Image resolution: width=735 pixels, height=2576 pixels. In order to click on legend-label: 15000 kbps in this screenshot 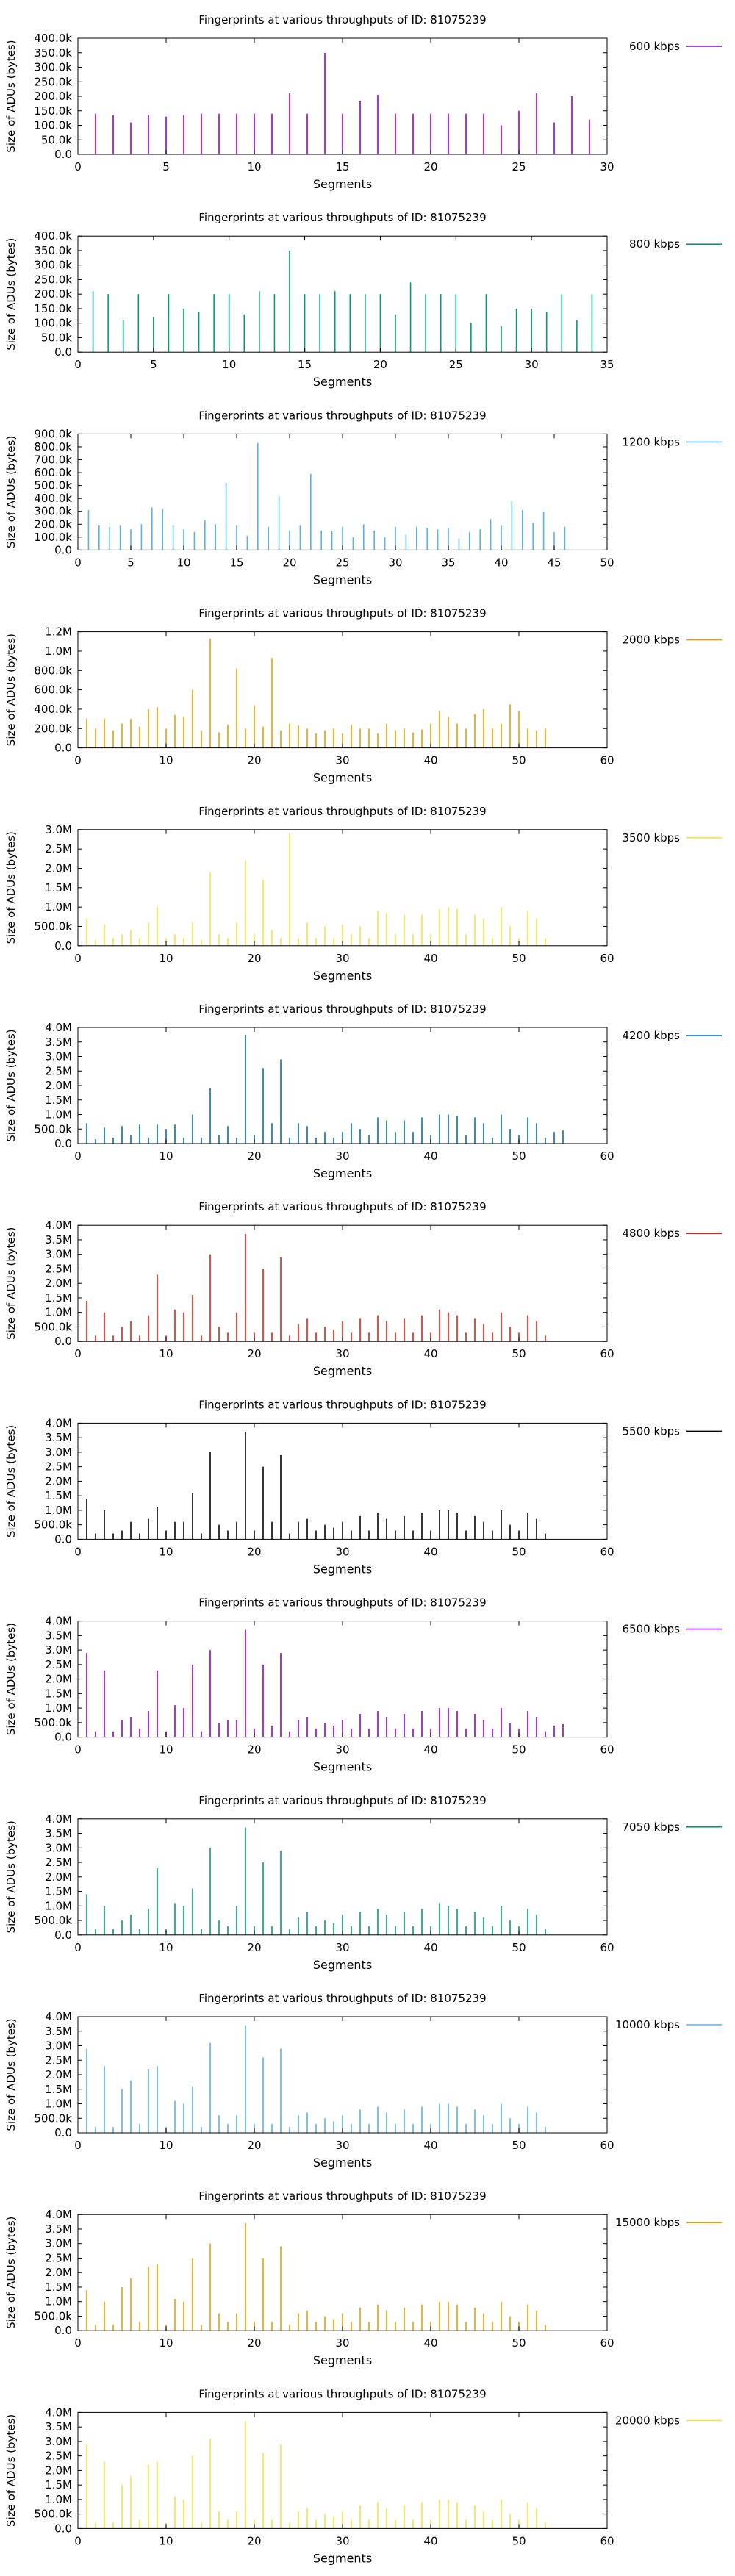, I will do `click(647, 2222)`.